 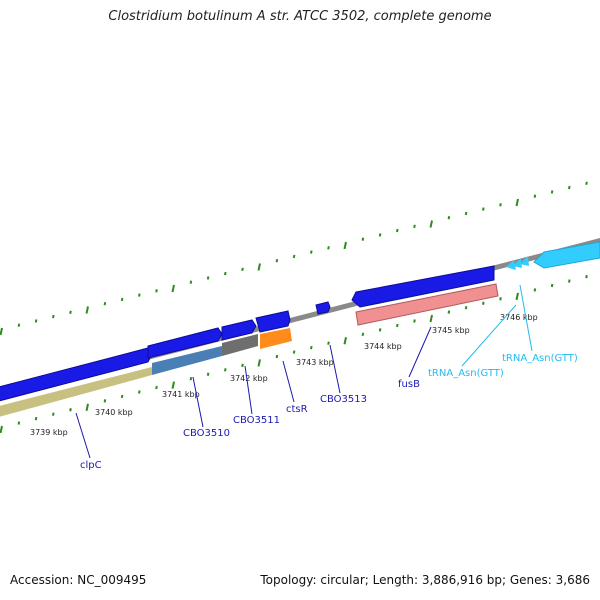 What do you see at coordinates (427, 304) in the screenshot?
I see `rrna-bar` at bounding box center [427, 304].